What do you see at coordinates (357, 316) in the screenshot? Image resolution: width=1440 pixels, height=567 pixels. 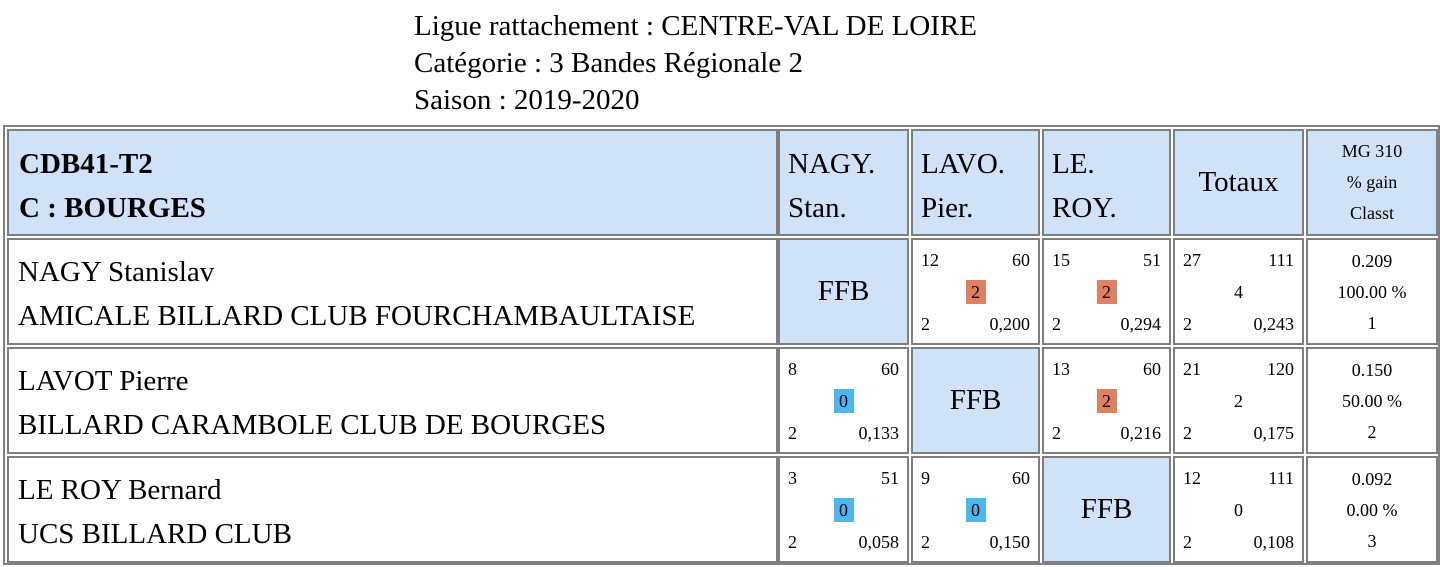 I see `player-club: AMICALE BILLARD CLUB FOURCHAMBAULTAISE` at bounding box center [357, 316].